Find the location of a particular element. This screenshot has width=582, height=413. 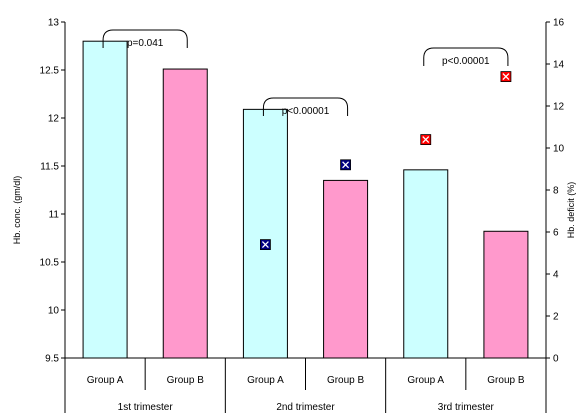

group-label: 3rd trimester is located at coordinates (466, 407).